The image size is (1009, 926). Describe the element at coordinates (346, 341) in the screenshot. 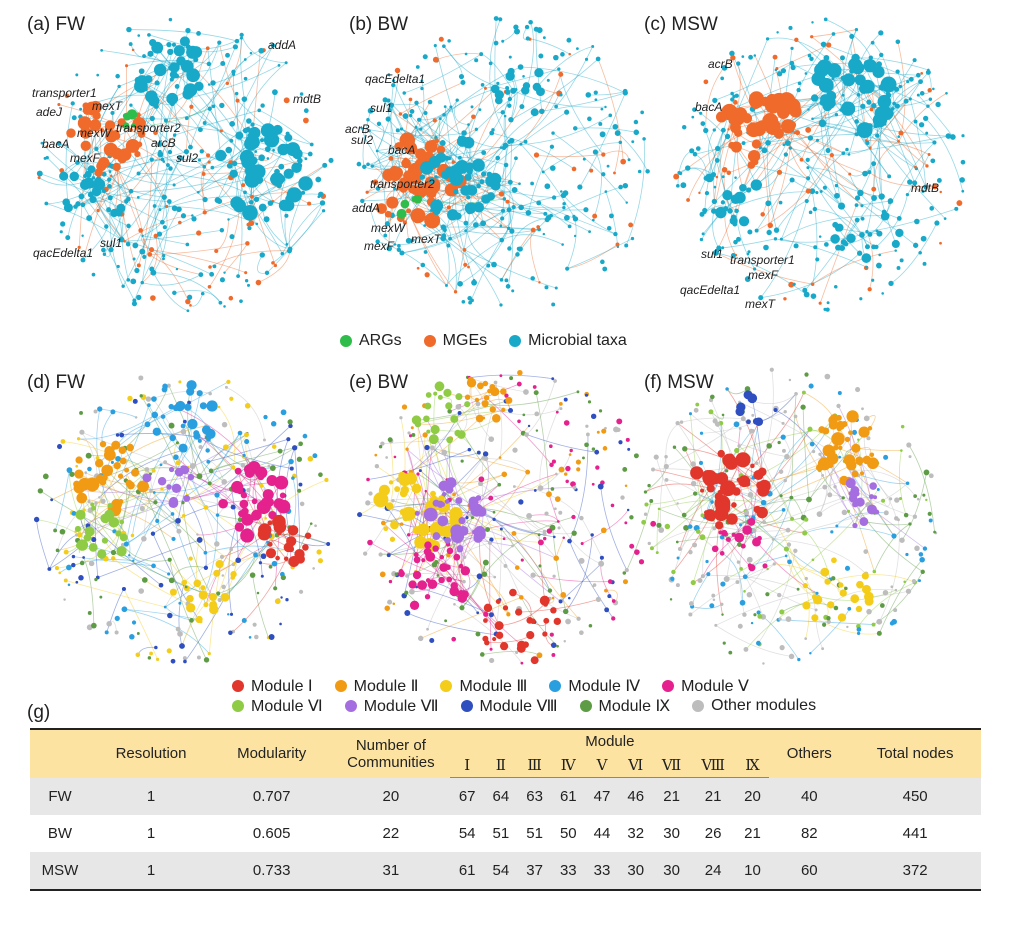

I see `green-dot-icon` at that location.